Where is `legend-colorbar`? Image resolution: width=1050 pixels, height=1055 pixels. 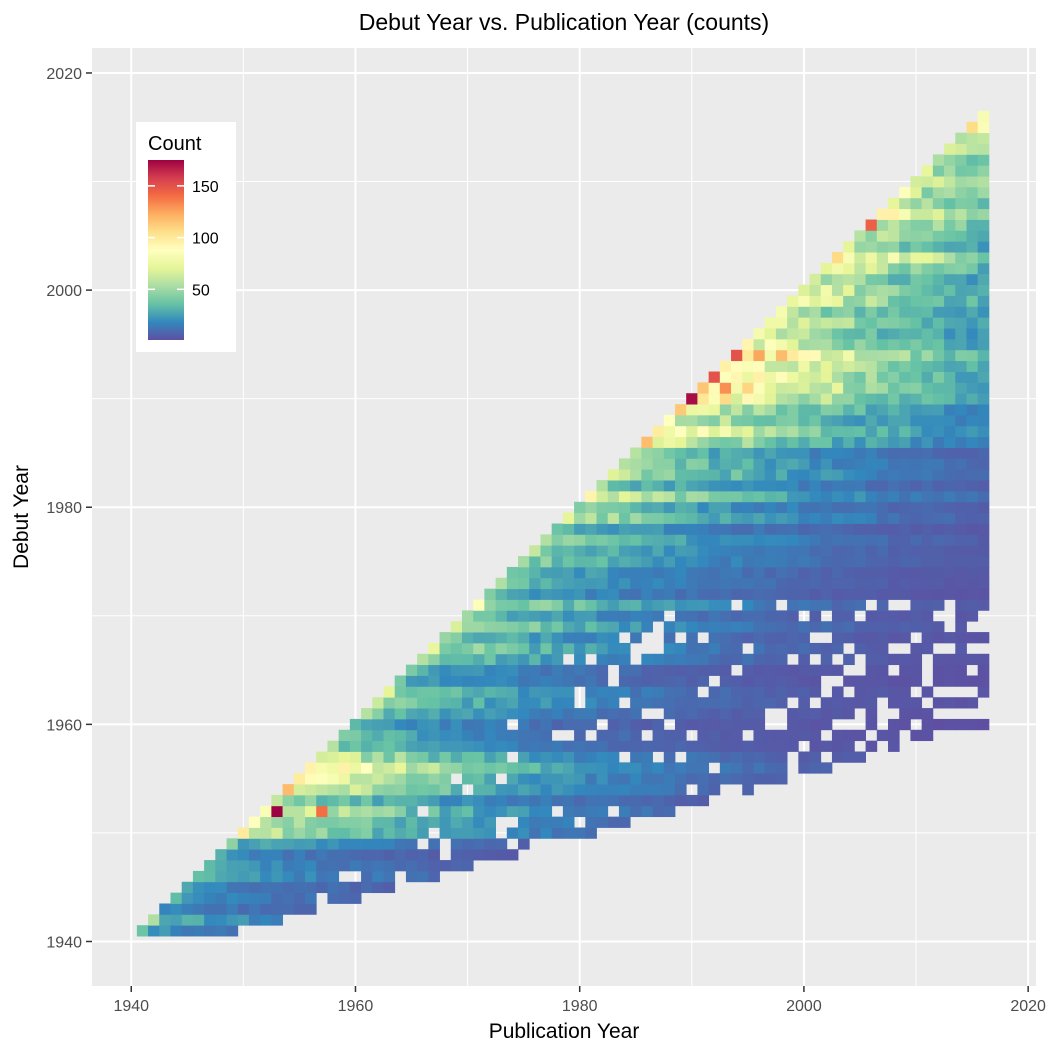
legend-colorbar is located at coordinates (166, 250).